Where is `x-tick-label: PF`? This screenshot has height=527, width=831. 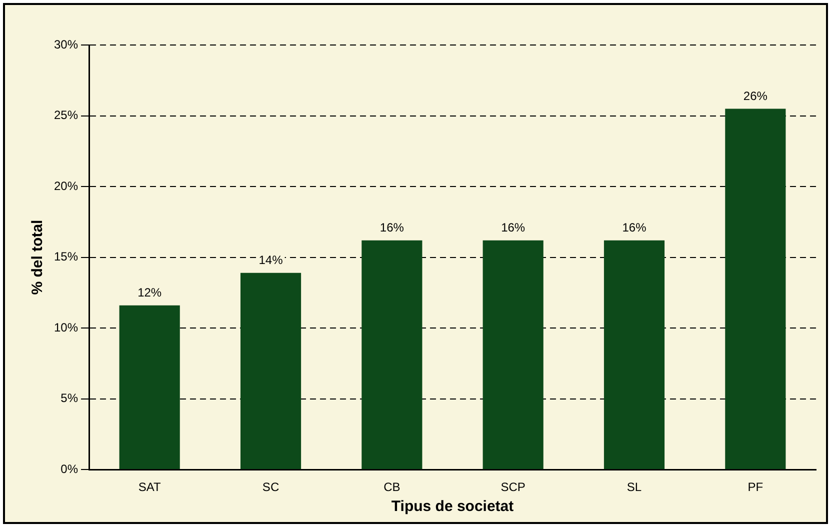
x-tick-label: PF is located at coordinates (756, 487).